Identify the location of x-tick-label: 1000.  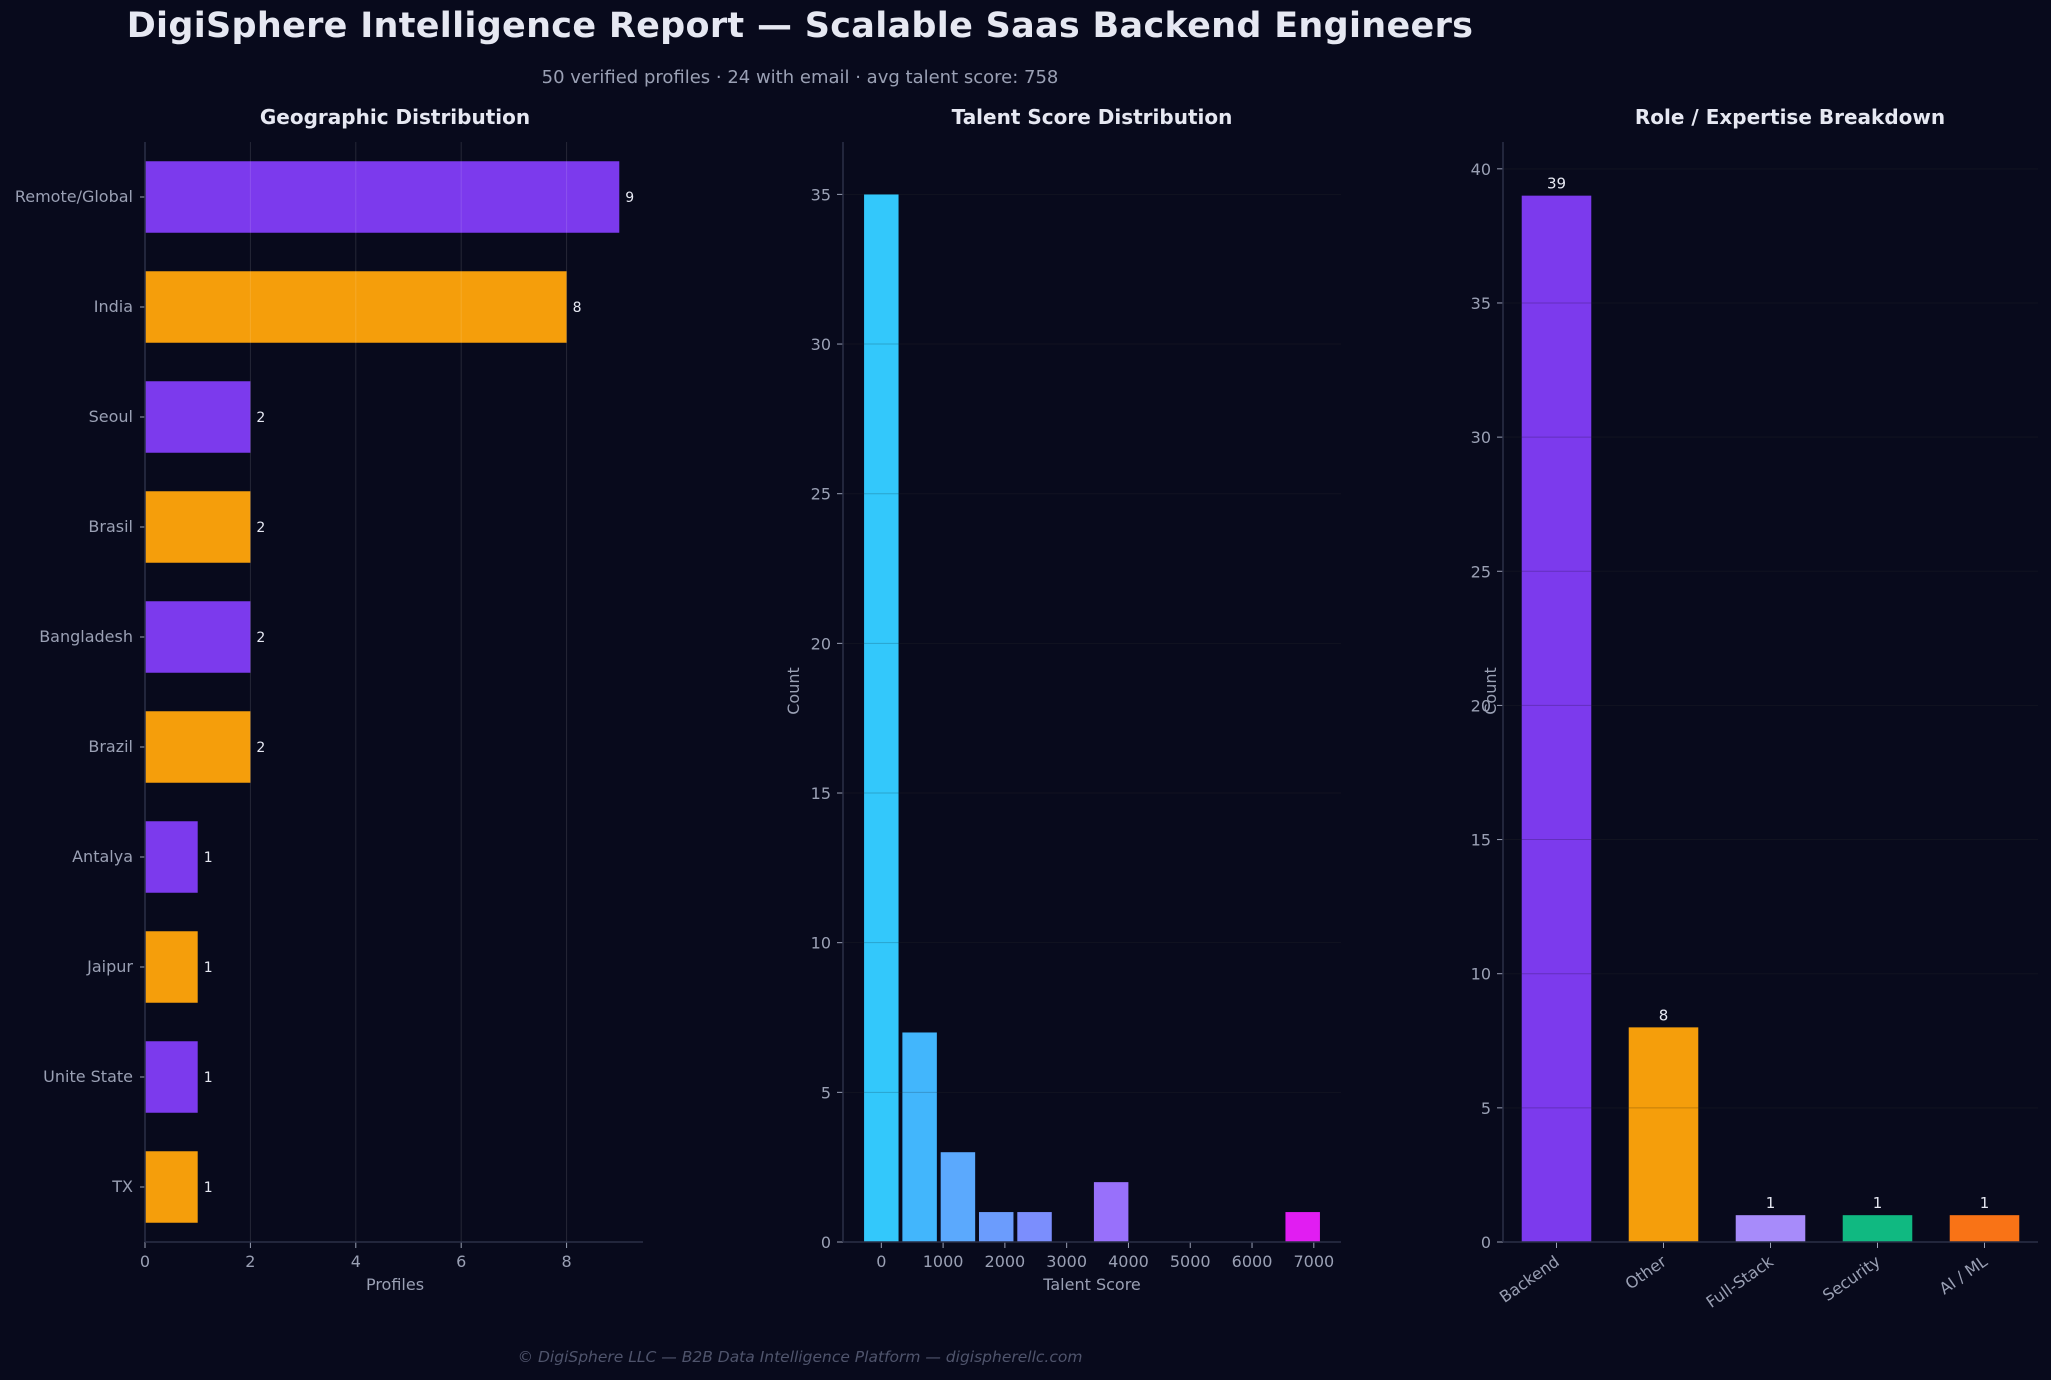
(943, 1261).